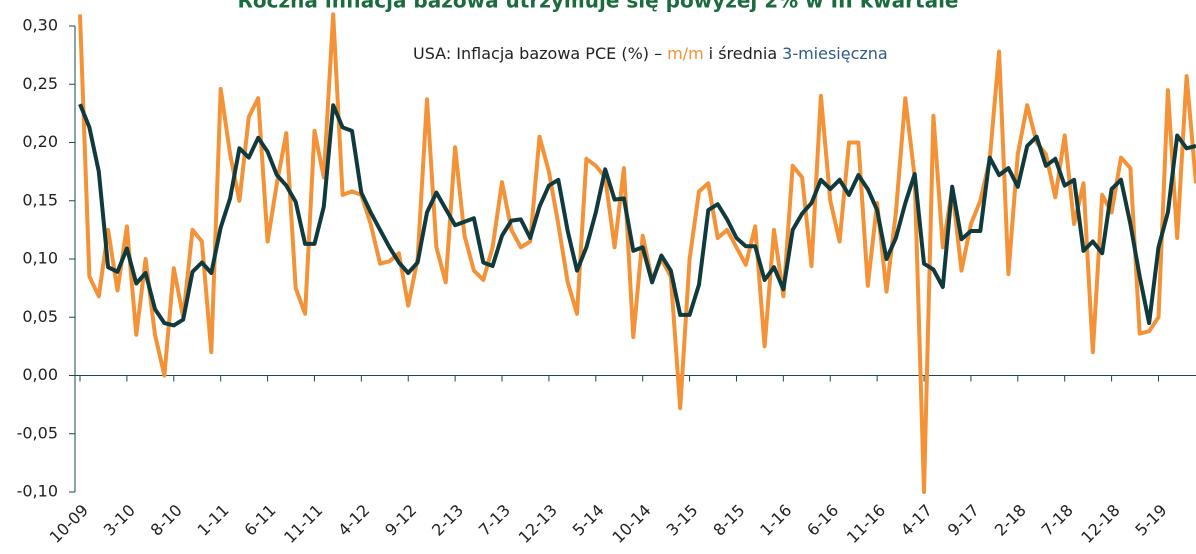 The image size is (1196, 554). Describe the element at coordinates (537, 53) in the screenshot. I see `annotation-text: USA: Inflacja bazowa PCE (%) –` at that location.